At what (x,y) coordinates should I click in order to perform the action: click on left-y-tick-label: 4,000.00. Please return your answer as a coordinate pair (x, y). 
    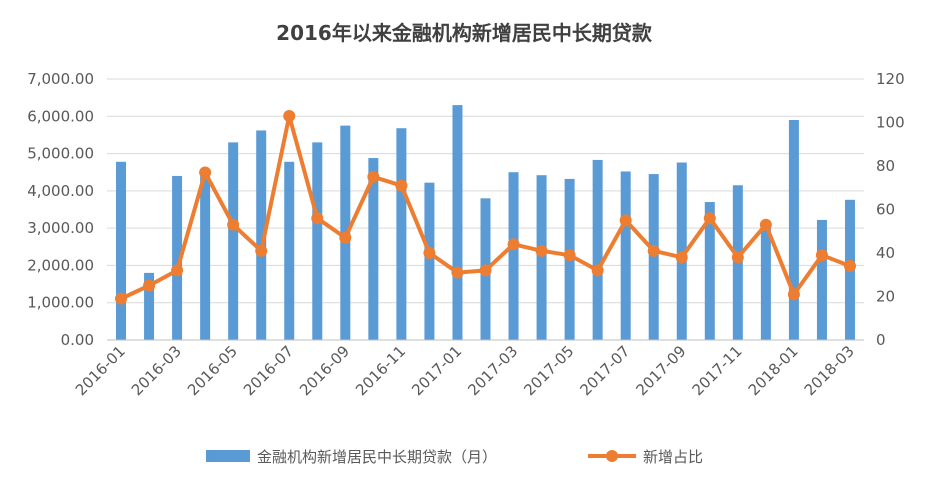
    Looking at the image, I should click on (60, 191).